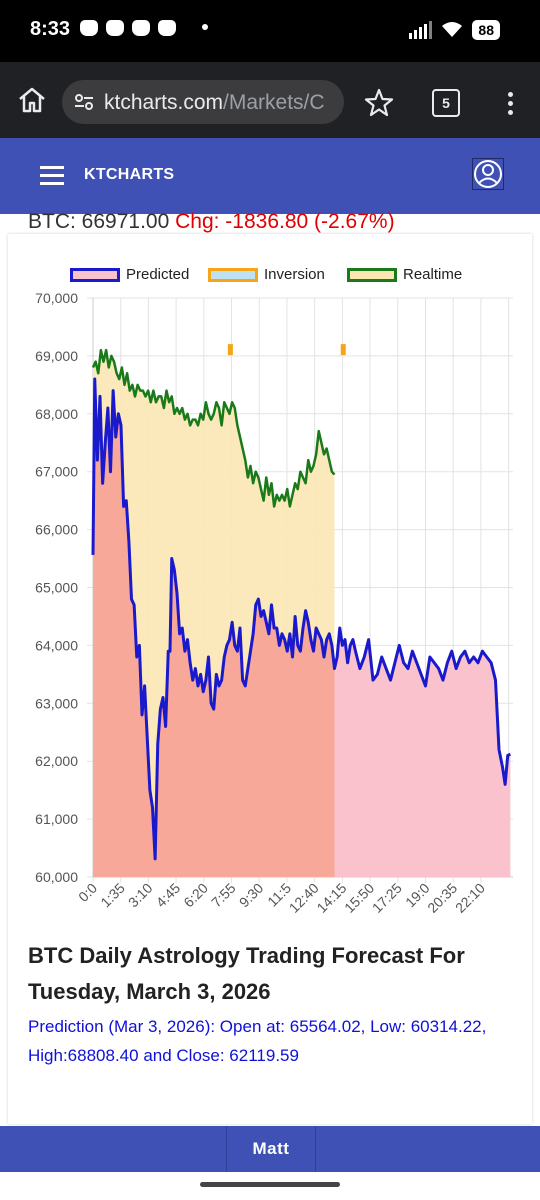 This screenshot has width=540, height=1200. What do you see at coordinates (56, 530) in the screenshot?
I see `y-tick-label: 66,000` at bounding box center [56, 530].